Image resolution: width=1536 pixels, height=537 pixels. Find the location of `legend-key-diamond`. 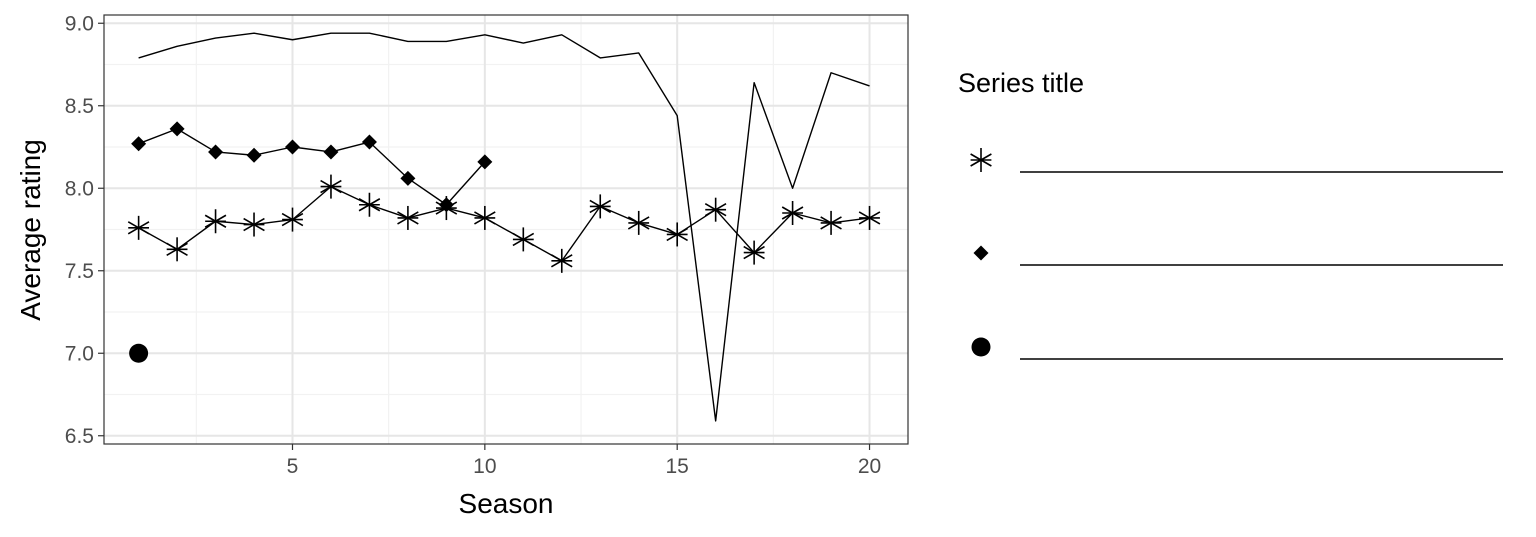

legend-key-diamond is located at coordinates (981, 253).